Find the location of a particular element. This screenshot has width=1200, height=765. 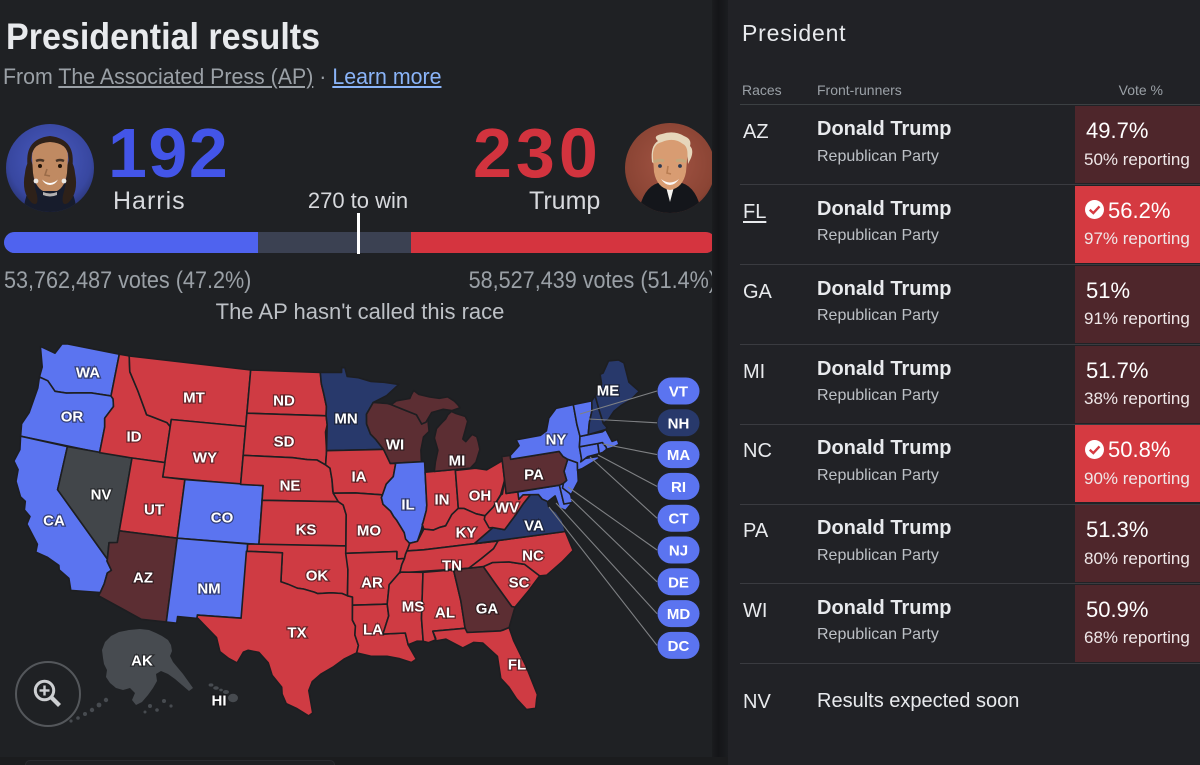

svg-text: CO is located at coordinates (222, 518).